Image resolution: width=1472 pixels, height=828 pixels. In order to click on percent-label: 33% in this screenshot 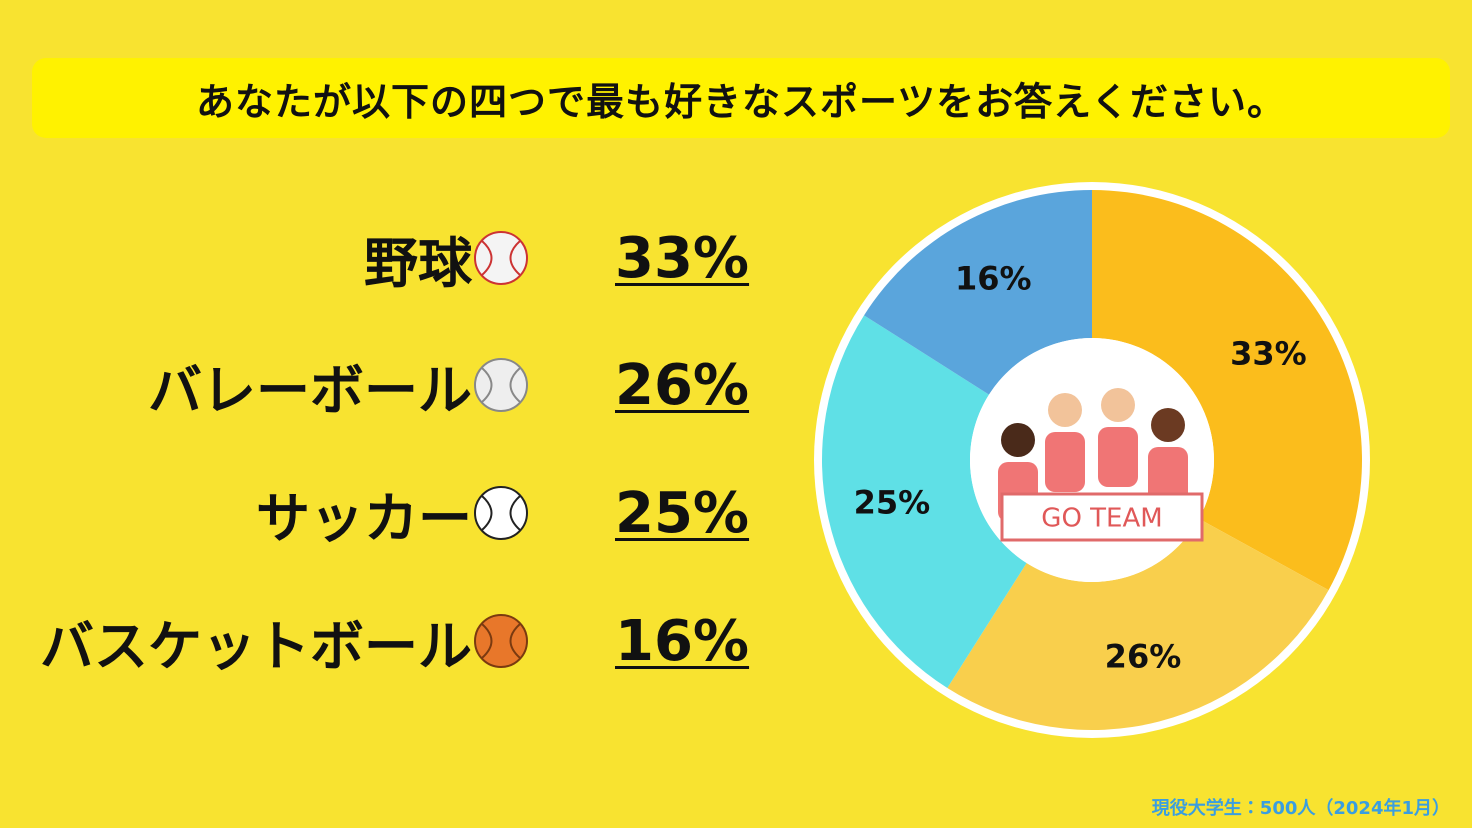, I will do `click(682, 258)`.